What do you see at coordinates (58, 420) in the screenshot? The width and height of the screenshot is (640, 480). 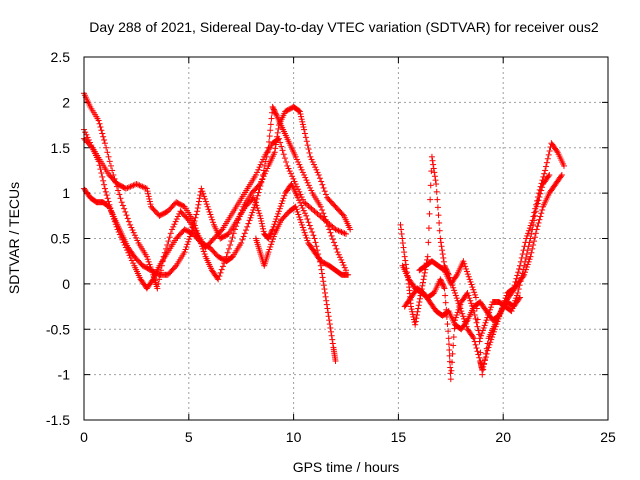 I see `y-tick-label: -1.5` at bounding box center [58, 420].